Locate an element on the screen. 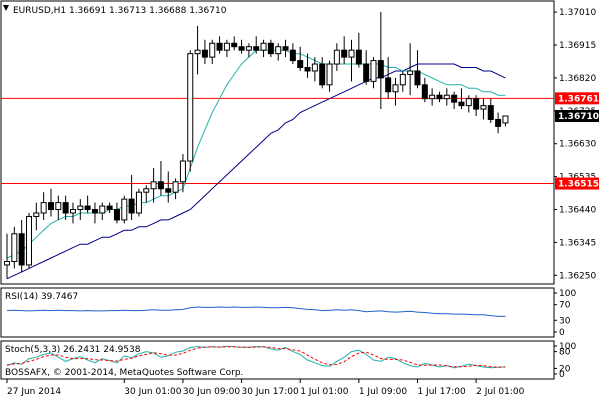 This screenshot has width=600, height=400. current-price-tag: 1.36710 is located at coordinates (577, 116).